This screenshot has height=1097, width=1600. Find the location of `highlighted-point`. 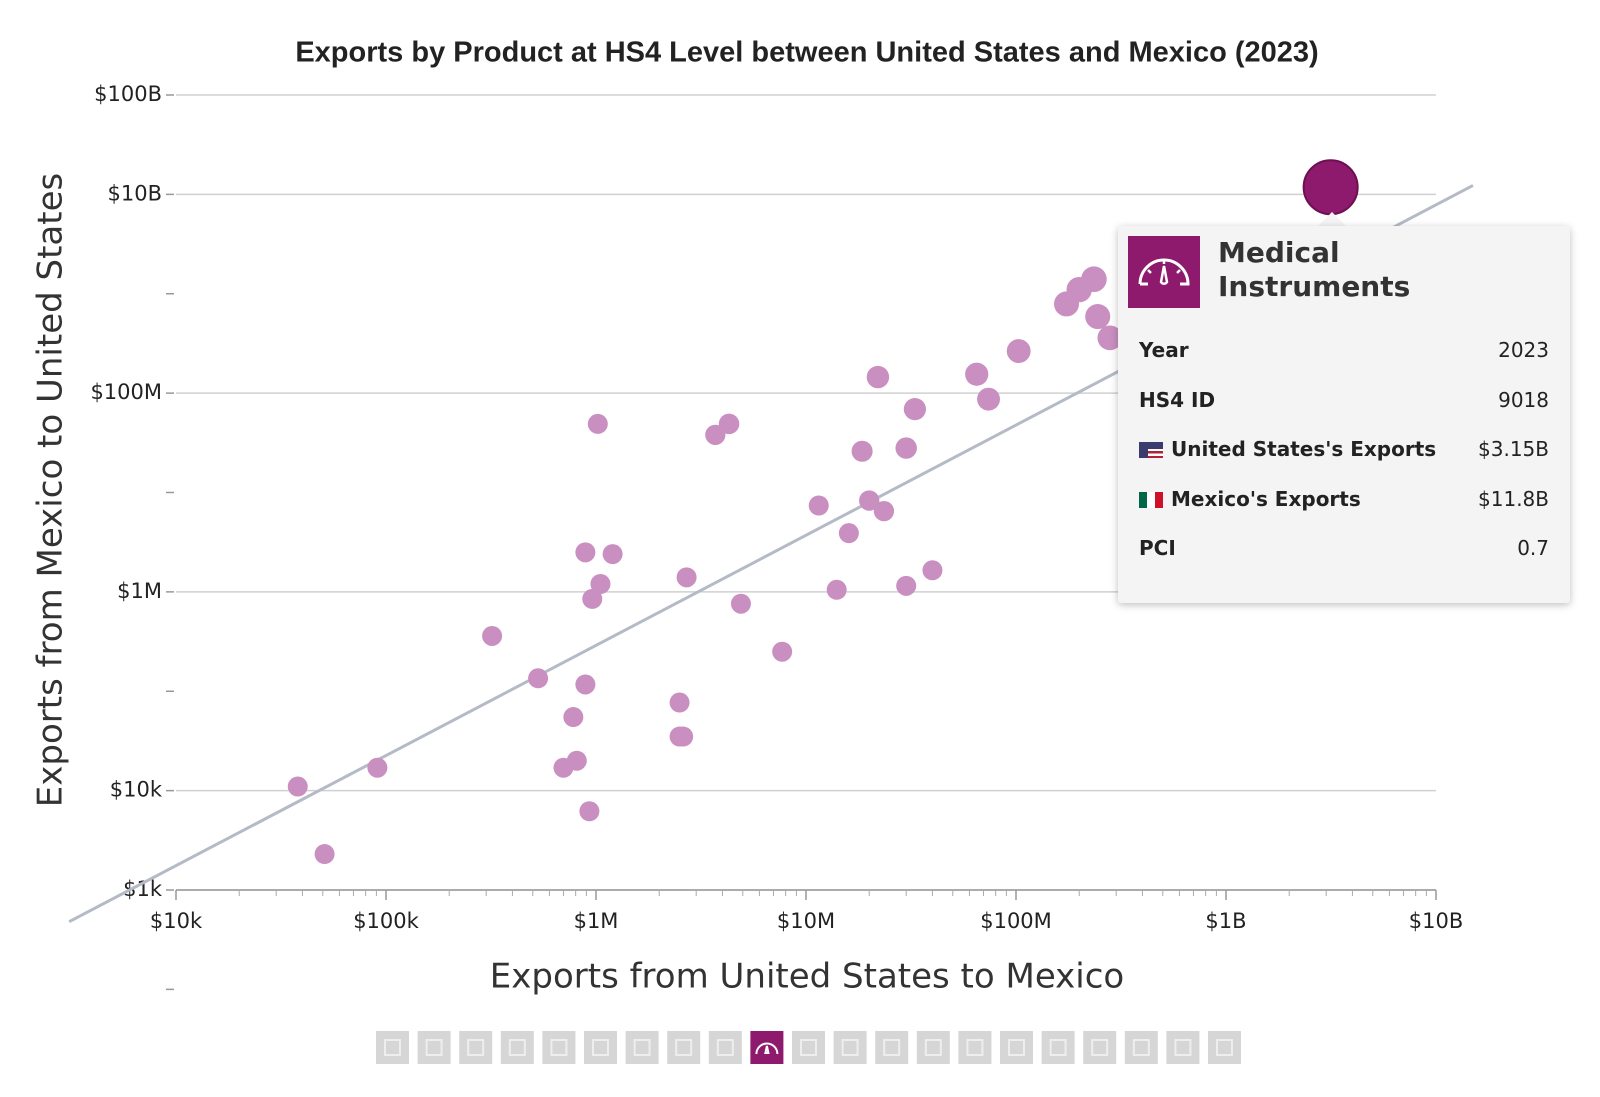

highlighted-point is located at coordinates (1330, 187).